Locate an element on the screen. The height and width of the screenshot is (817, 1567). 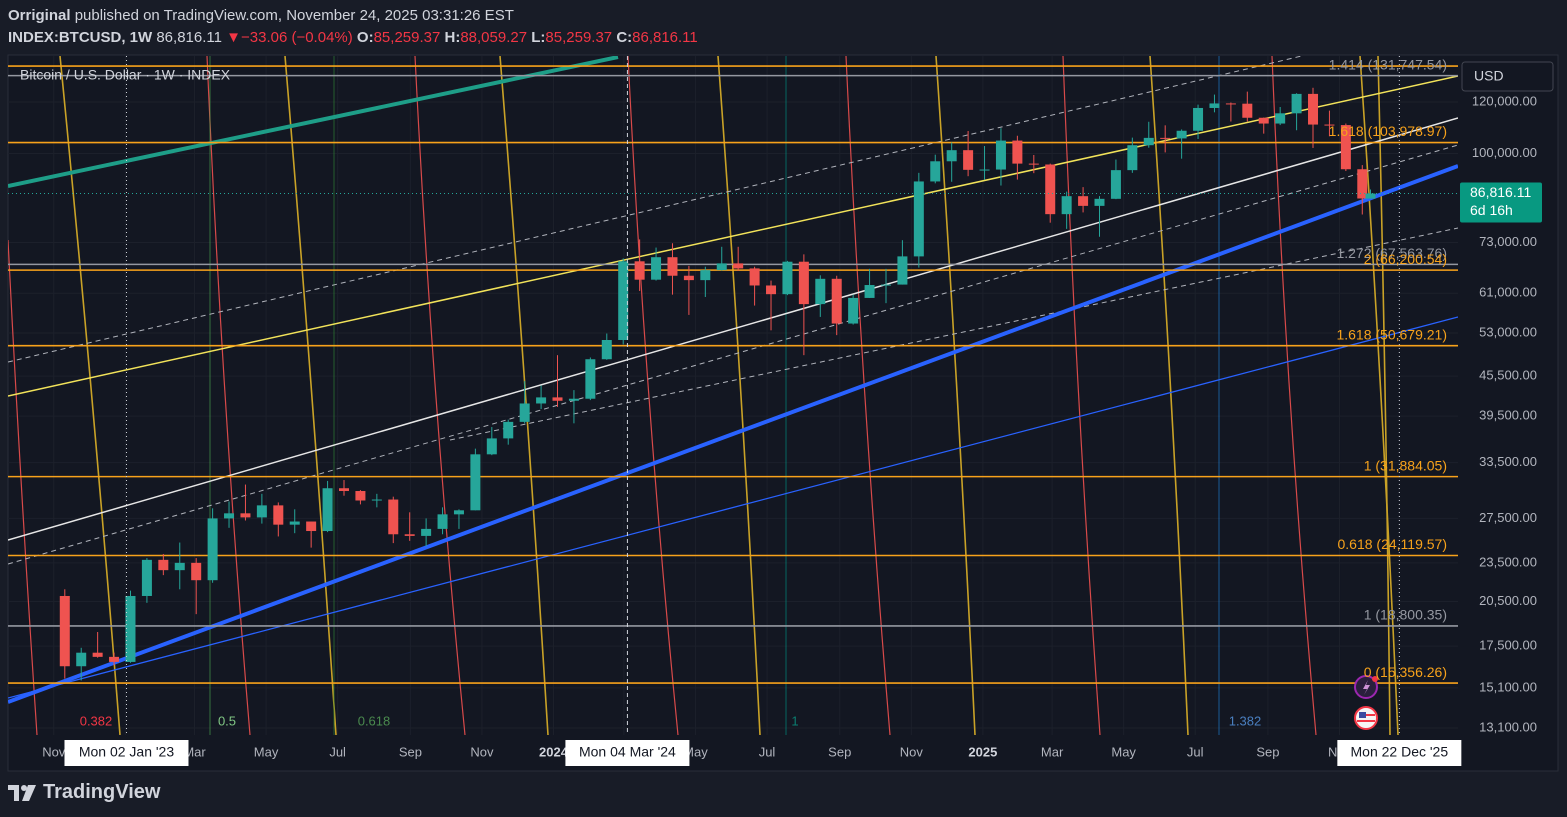
x-tick-label: Mar is located at coordinates (1052, 751).